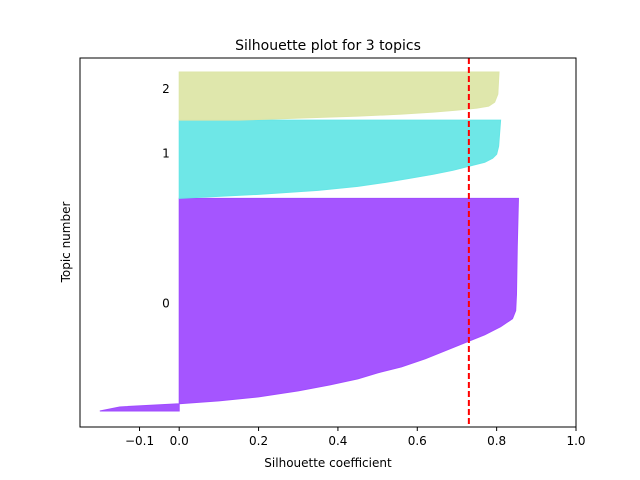 The image size is (640, 480). Describe the element at coordinates (166, 304) in the screenshot. I see `cluster-0-label: 0` at that location.